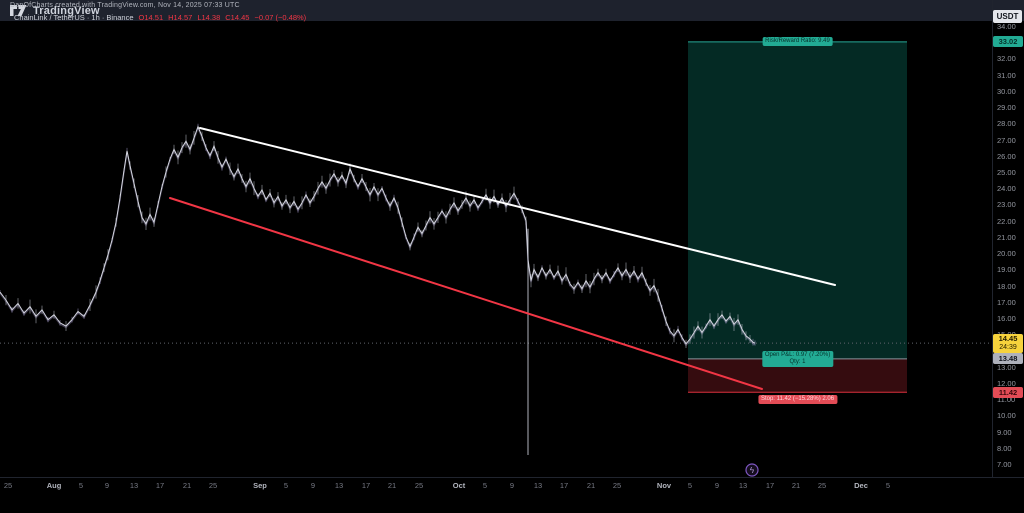  What do you see at coordinates (1004, 464) in the screenshot?
I see `price-tick: 7.00` at bounding box center [1004, 464].